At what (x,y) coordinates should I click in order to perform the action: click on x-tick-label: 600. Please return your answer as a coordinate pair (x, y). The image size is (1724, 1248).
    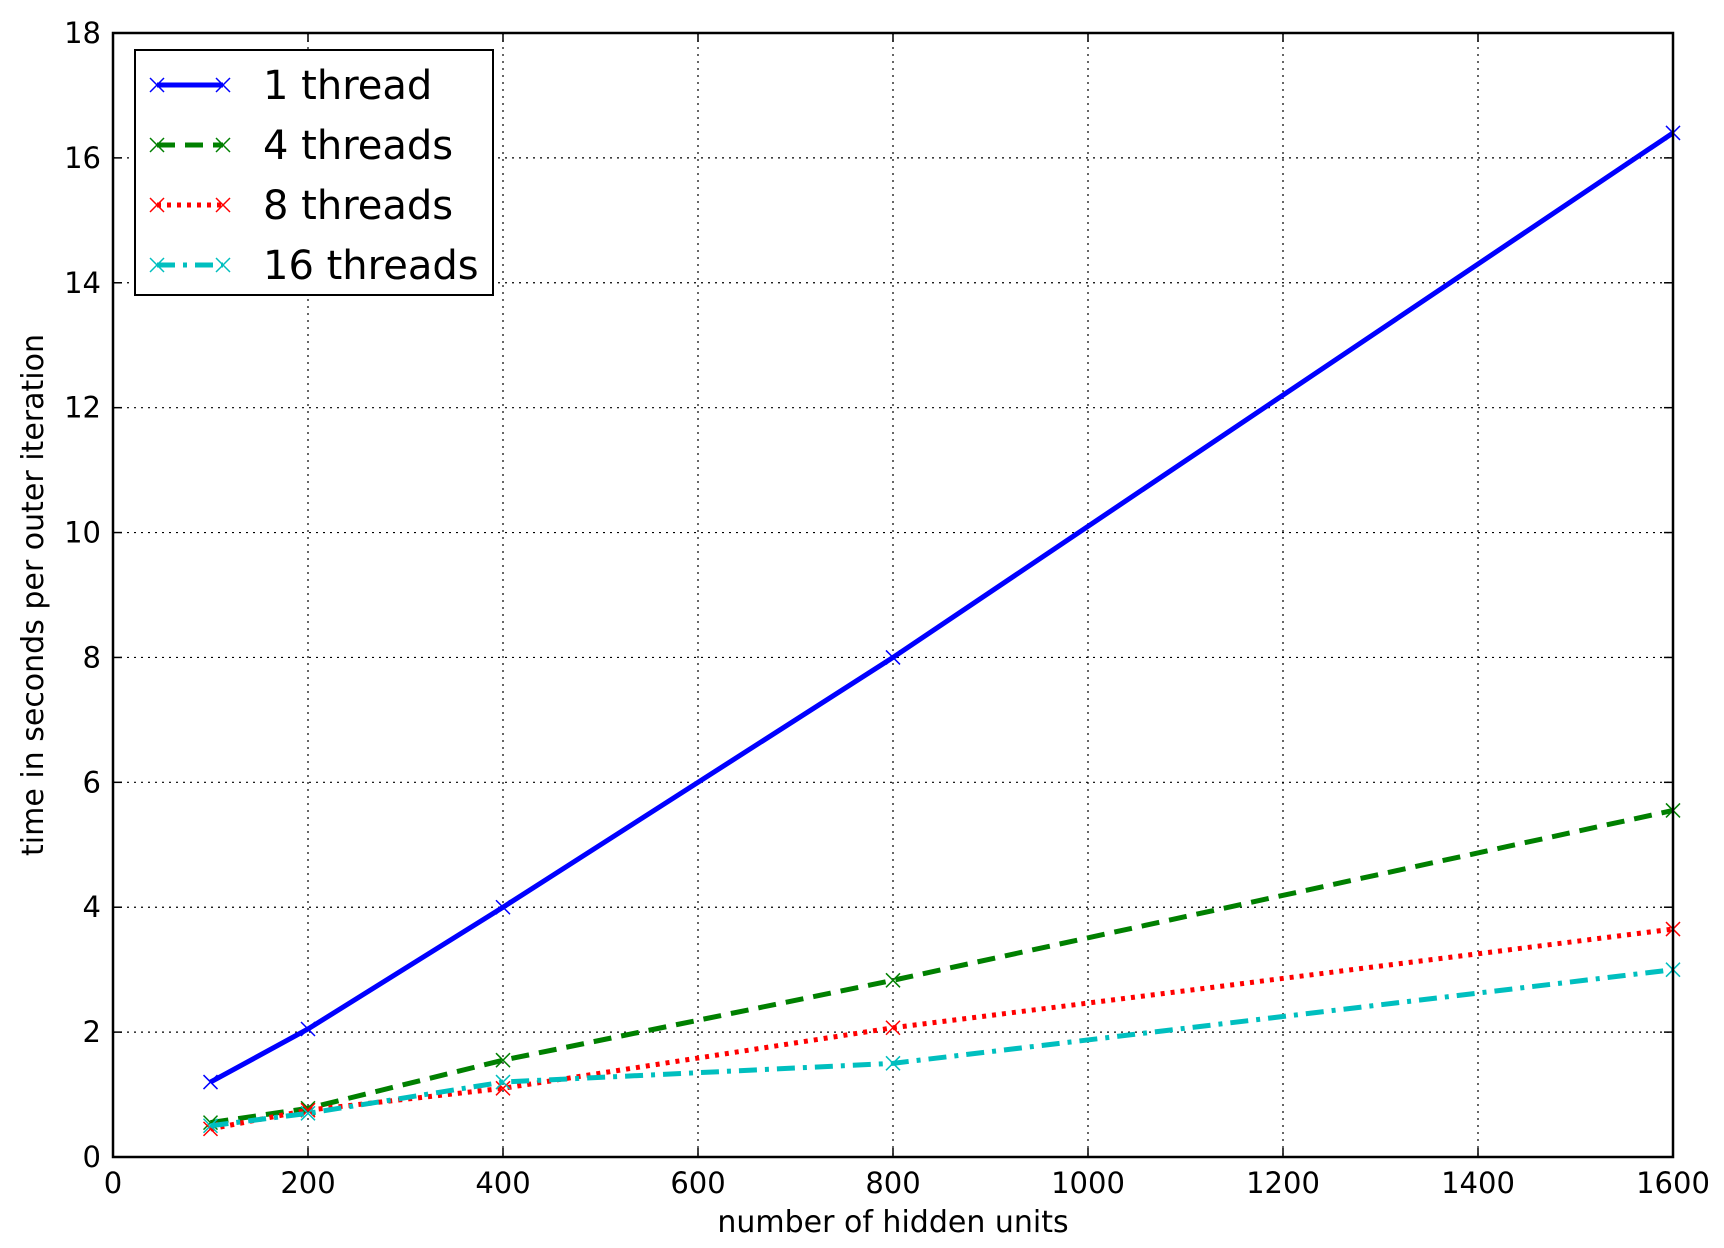
    Looking at the image, I should click on (697, 1183).